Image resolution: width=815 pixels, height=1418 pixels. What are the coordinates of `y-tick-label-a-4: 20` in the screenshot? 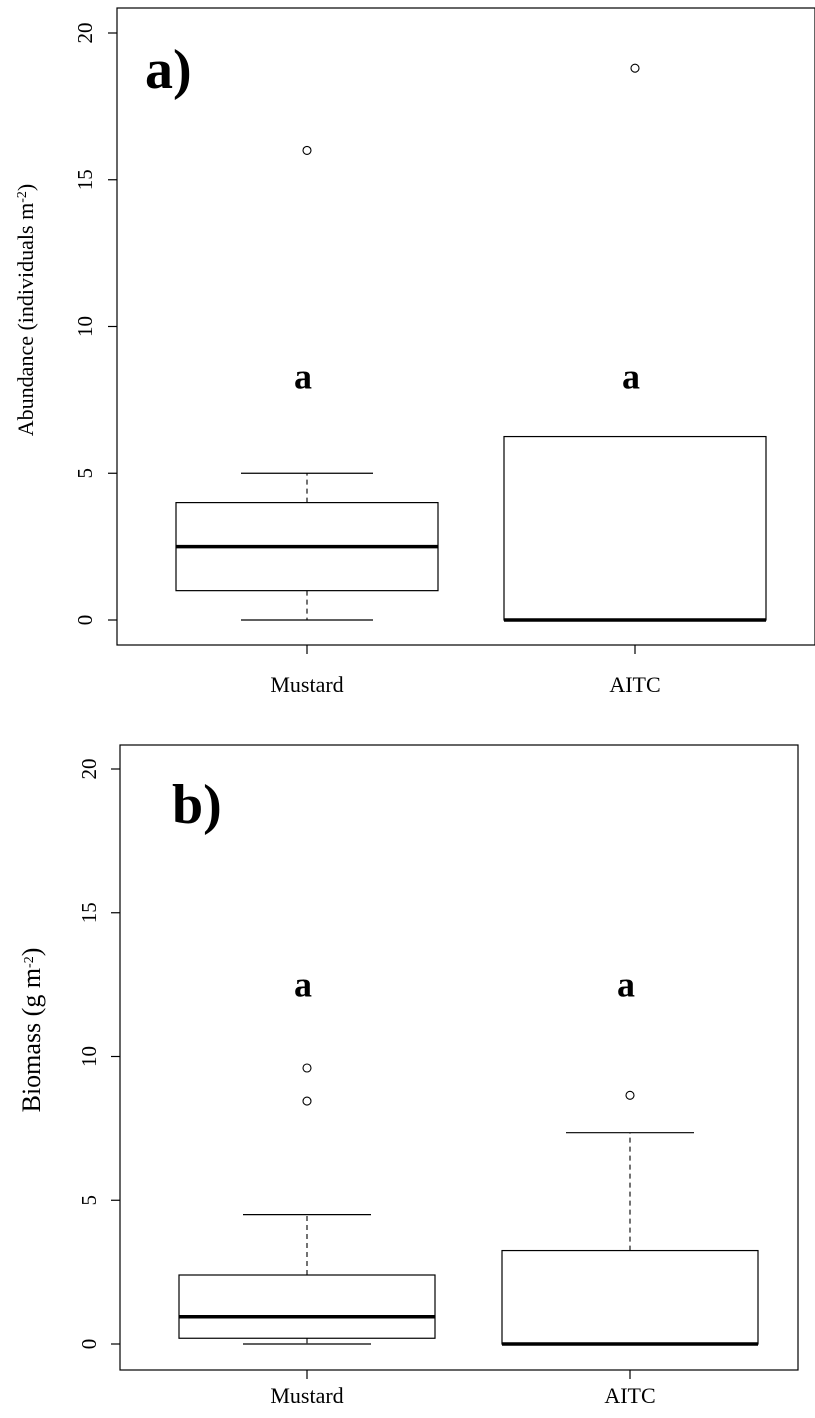 It's located at (85, 33).